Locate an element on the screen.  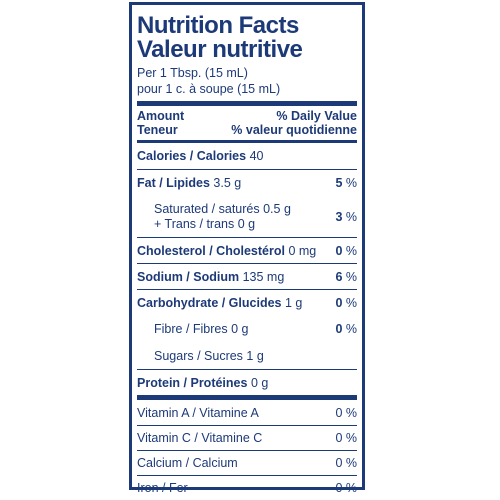
carbohydrate-dv-unit: % is located at coordinates (351, 302).